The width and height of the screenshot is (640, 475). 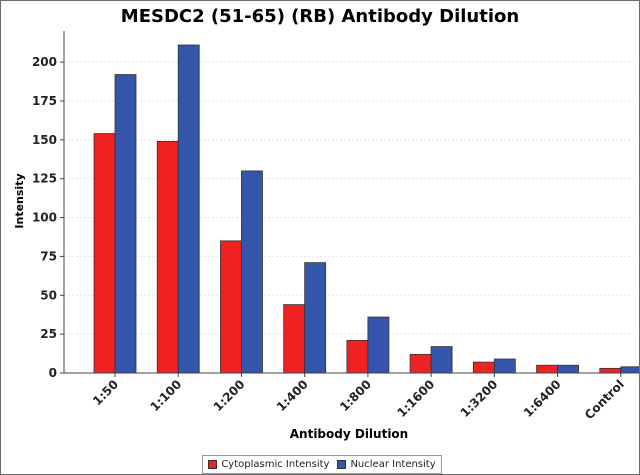 What do you see at coordinates (48, 256) in the screenshot?
I see `y-tick-label: 75` at bounding box center [48, 256].